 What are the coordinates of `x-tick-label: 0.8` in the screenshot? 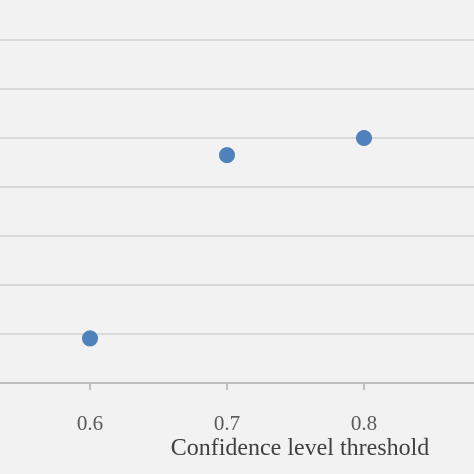 It's located at (364, 423).